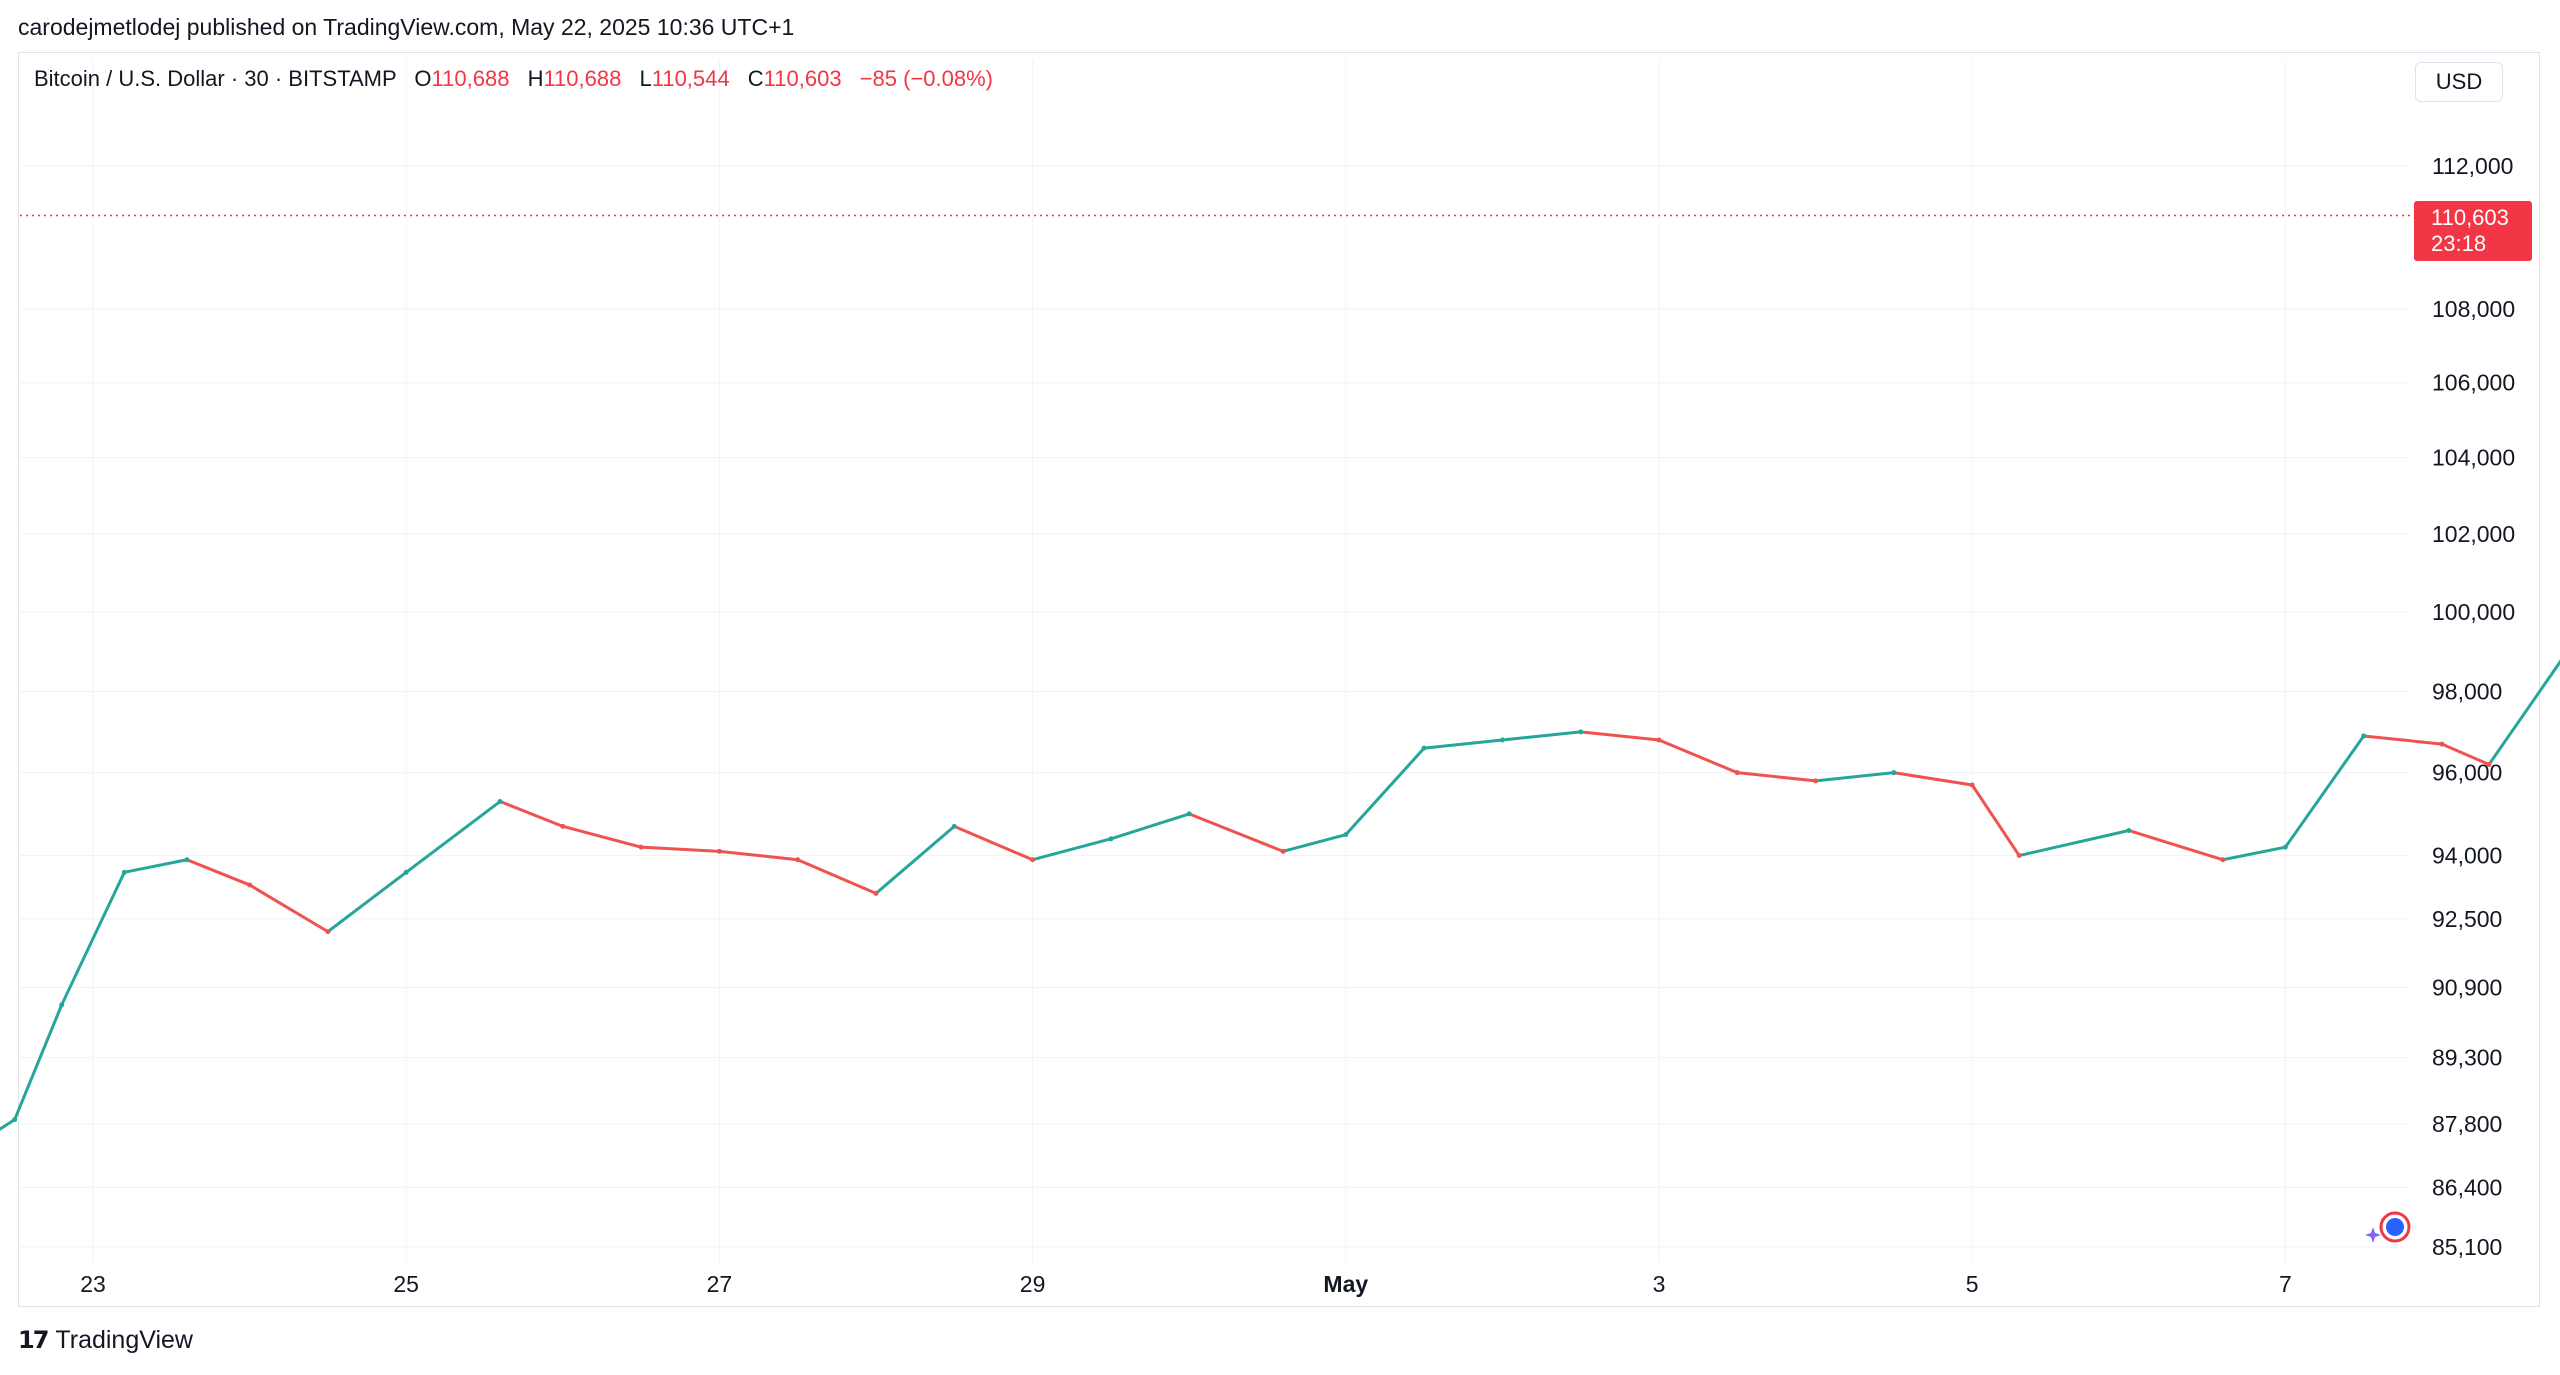  I want to click on y-tick-label: 104,000, so click(2473, 458).